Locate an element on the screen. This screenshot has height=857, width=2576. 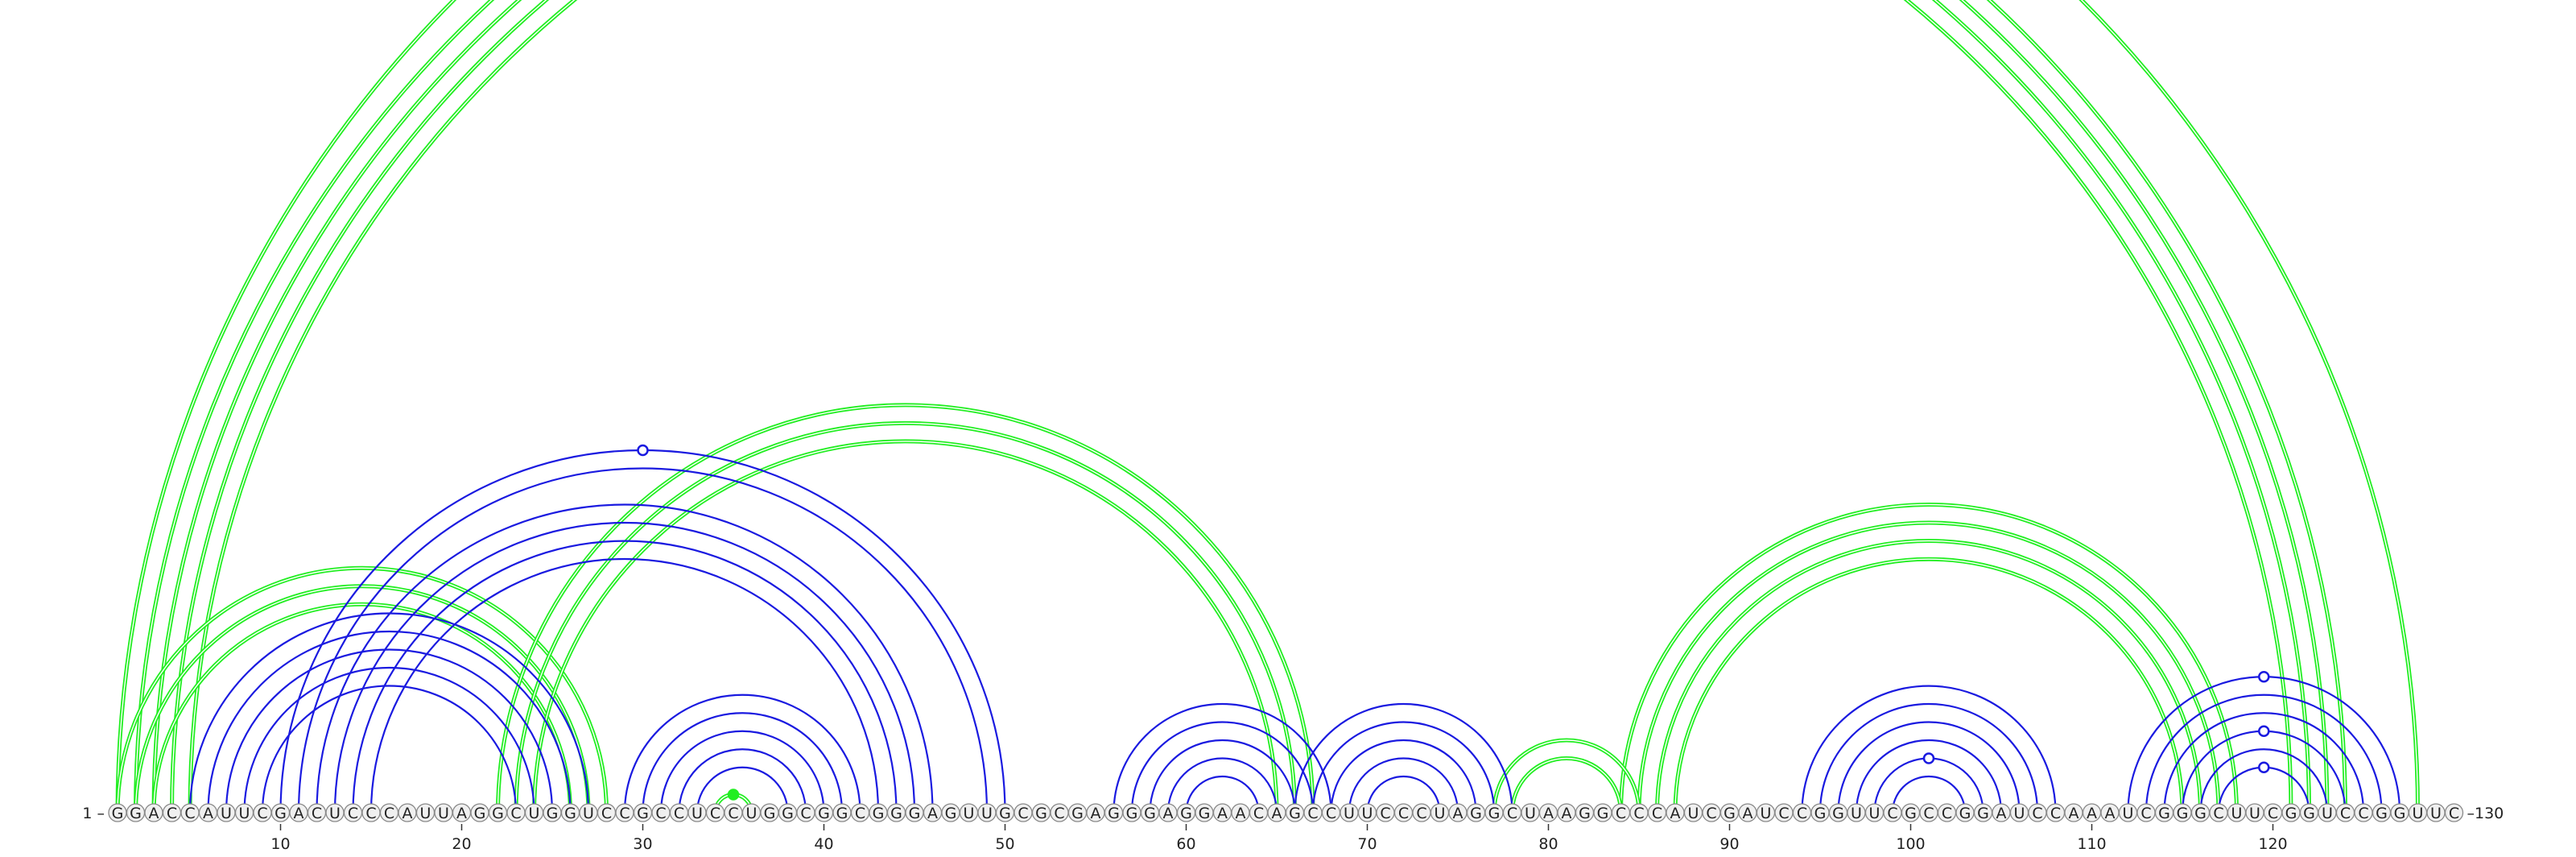
tick: 30 is located at coordinates (642, 838).